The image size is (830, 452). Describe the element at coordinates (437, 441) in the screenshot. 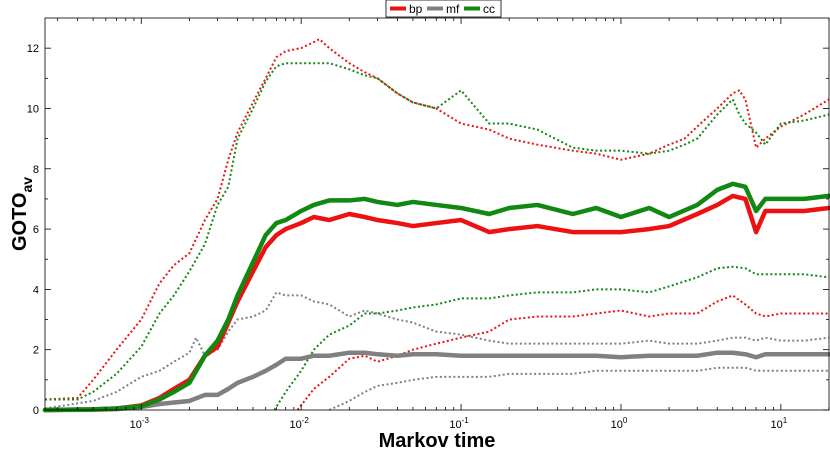

I see `x-axis-title: Markov time` at that location.